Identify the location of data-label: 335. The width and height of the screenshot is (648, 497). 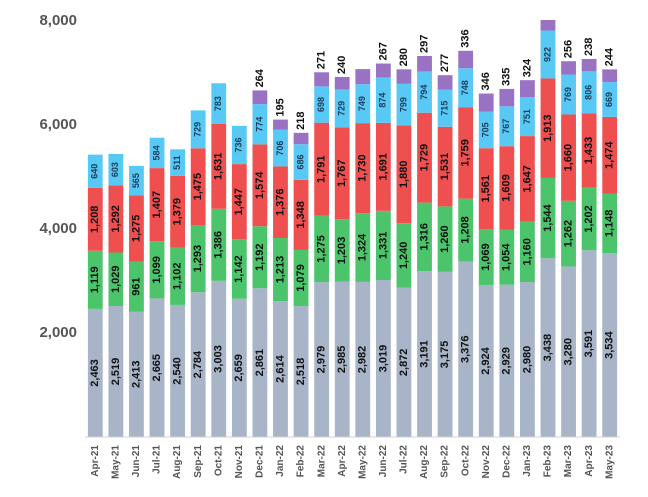
(507, 77).